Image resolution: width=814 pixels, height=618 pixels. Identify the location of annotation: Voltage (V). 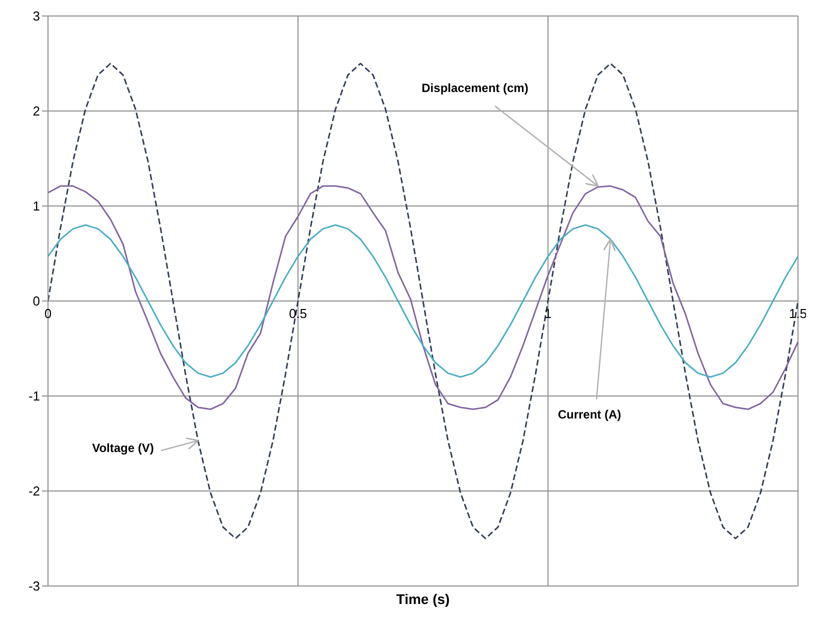
(123, 447).